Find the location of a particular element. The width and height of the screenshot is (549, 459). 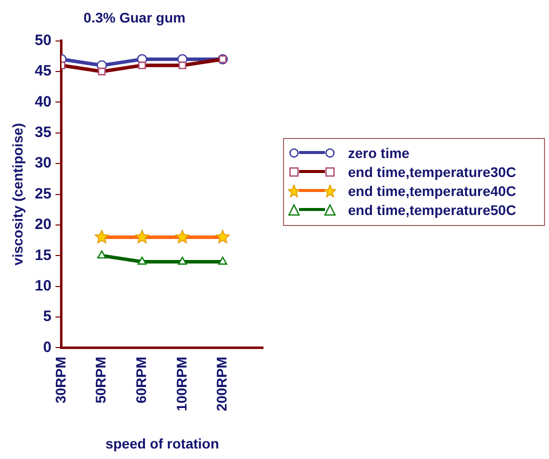

x-tick-label: 60RPM is located at coordinates (140, 380).